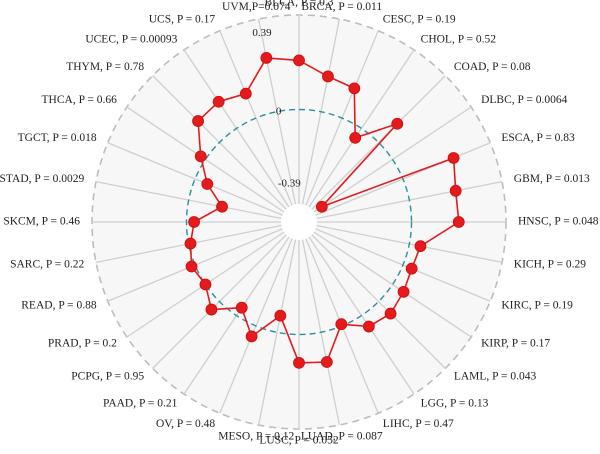 This screenshot has height=454, width=600. What do you see at coordinates (140, 404) in the screenshot?
I see `category-label: PAAD, P = 0.21` at bounding box center [140, 404].